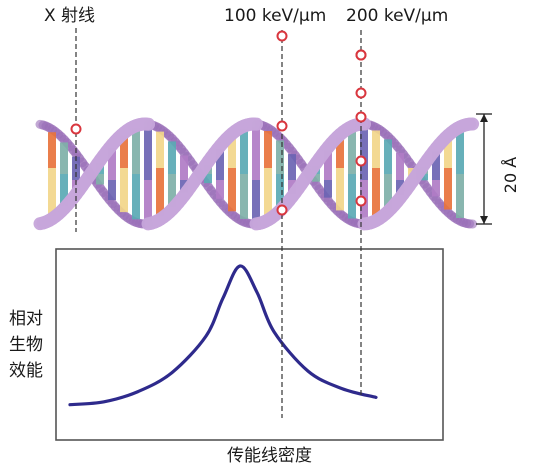 This screenshot has width=539, height=475. Describe the element at coordinates (269, 456) in the screenshot. I see `x-axis-label: 传能线密度` at that location.